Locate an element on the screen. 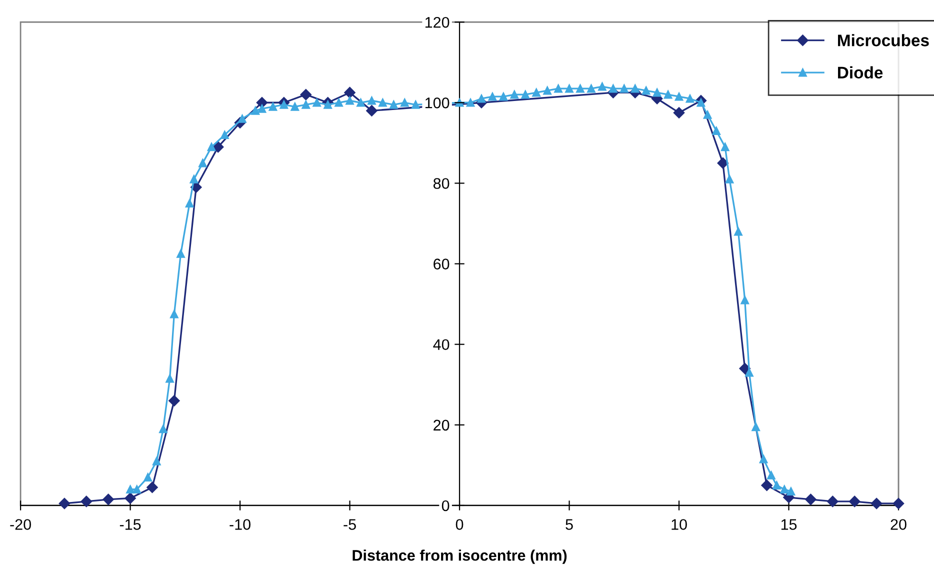 The image size is (934, 581). y-tick-label: 120 is located at coordinates (437, 22).